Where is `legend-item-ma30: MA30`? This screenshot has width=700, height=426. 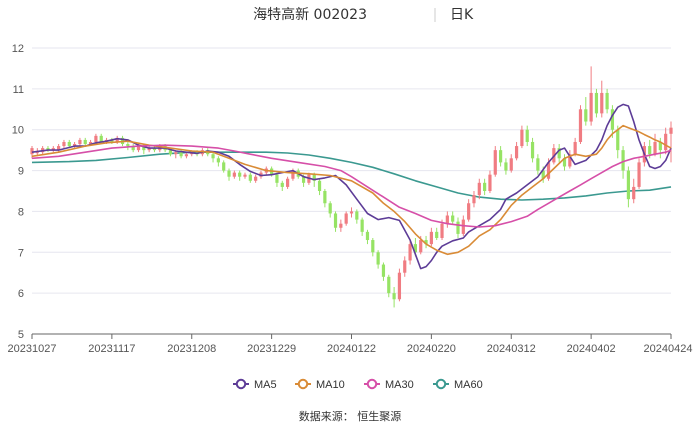 legend-item-ma30: MA30 is located at coordinates (389, 384).